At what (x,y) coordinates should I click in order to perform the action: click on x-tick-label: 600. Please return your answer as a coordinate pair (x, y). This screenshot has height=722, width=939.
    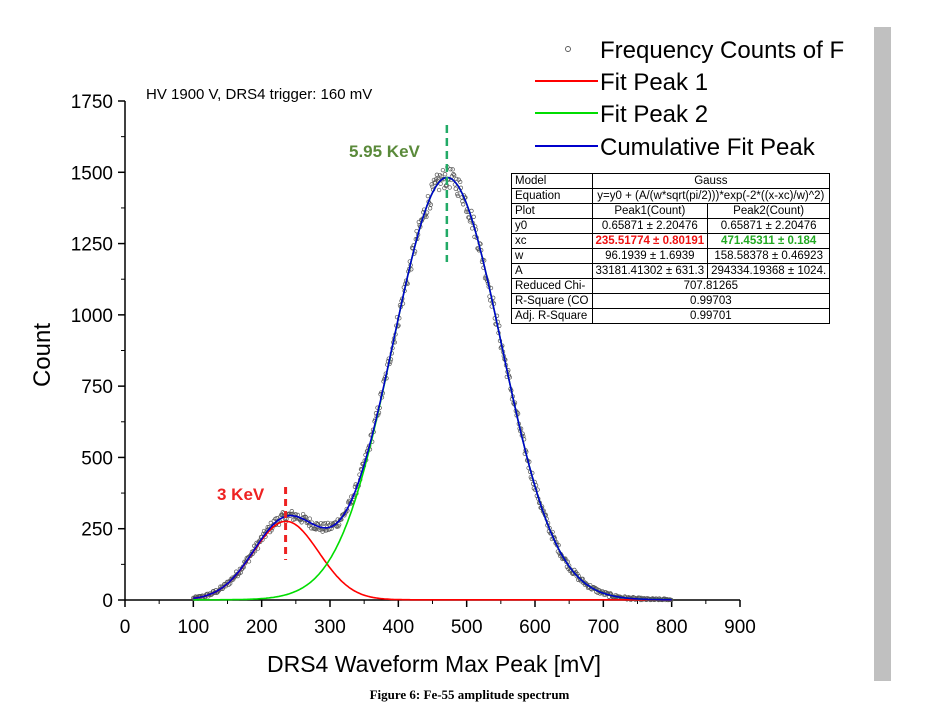
    Looking at the image, I should click on (535, 627).